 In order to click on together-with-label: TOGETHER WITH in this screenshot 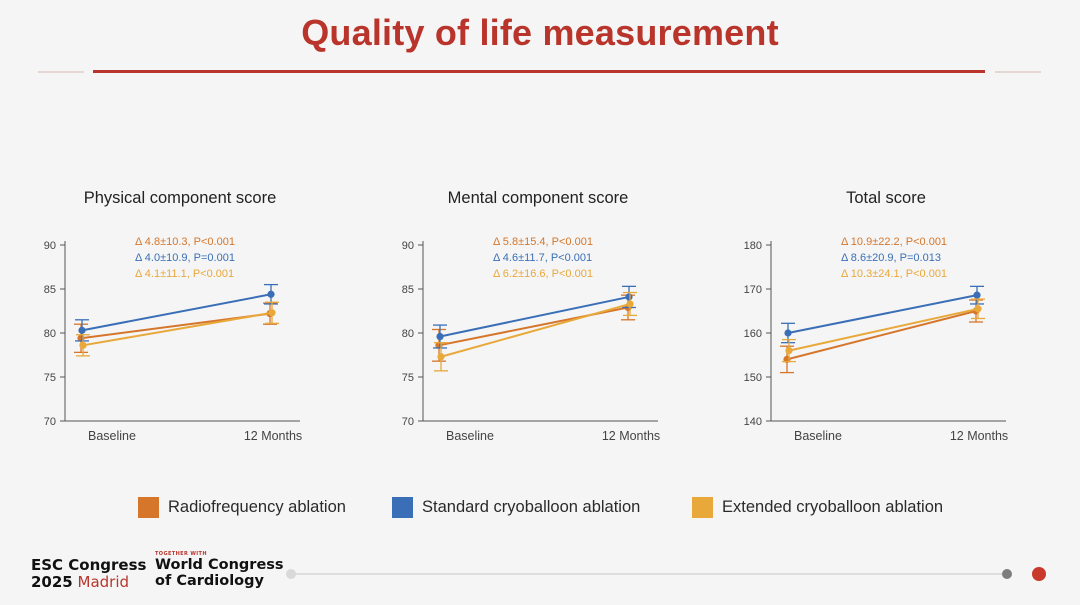, I will do `click(181, 554)`.